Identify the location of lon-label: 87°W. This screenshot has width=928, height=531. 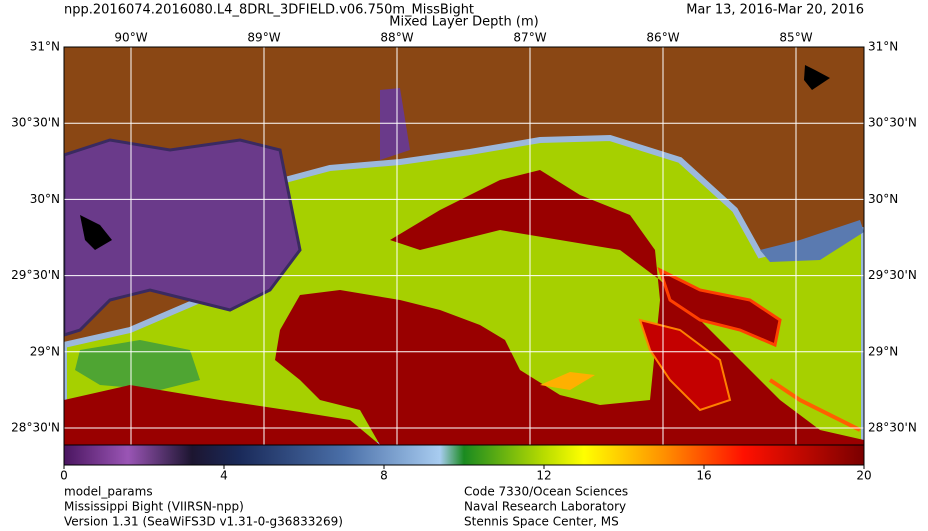
(529, 38).